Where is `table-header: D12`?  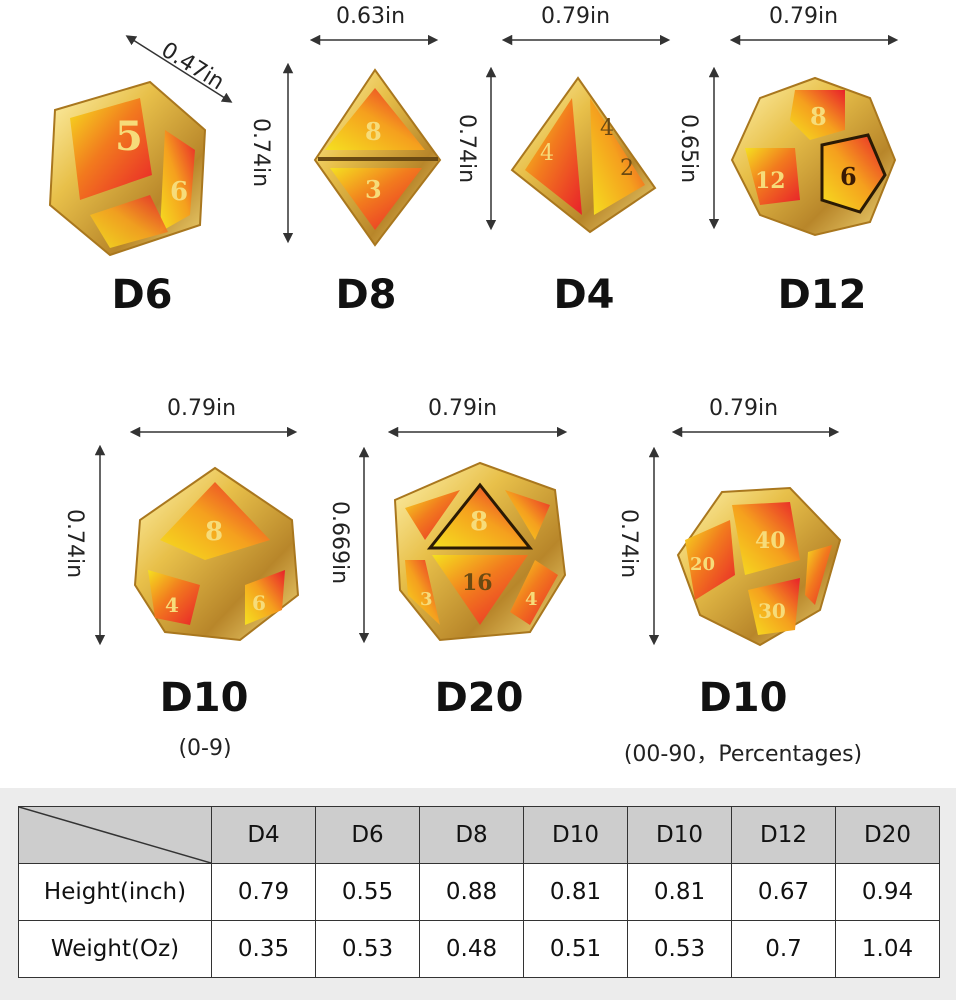
table-header: D12 is located at coordinates (783, 835).